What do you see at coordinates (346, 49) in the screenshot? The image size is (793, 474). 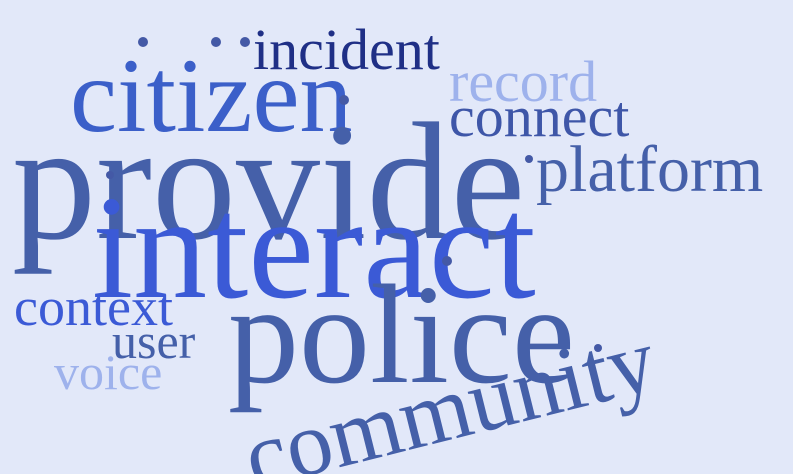 I see `word-incident: incident` at bounding box center [346, 49].